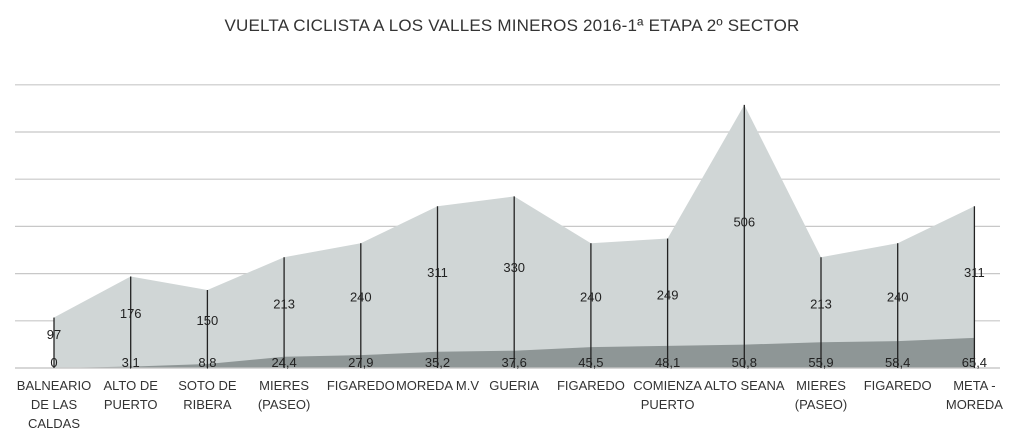 Image resolution: width=1024 pixels, height=441 pixels. Describe the element at coordinates (744, 362) in the screenshot. I see `distance-label: 50,8` at that location.